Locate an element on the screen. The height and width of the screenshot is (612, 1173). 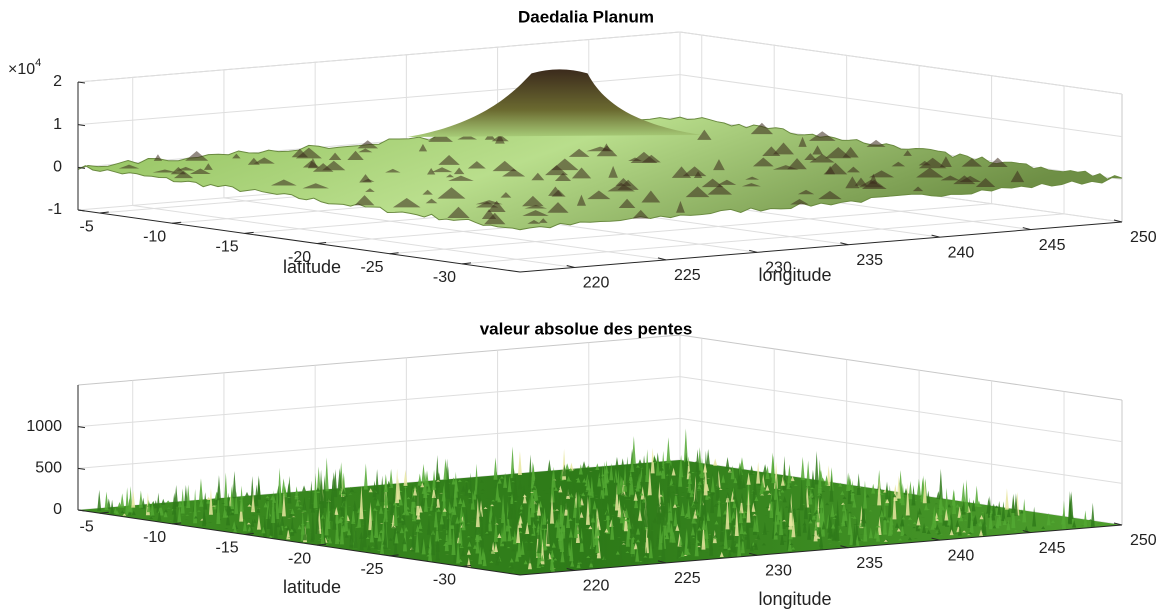
y-axis-label: latitude is located at coordinates (312, 267).